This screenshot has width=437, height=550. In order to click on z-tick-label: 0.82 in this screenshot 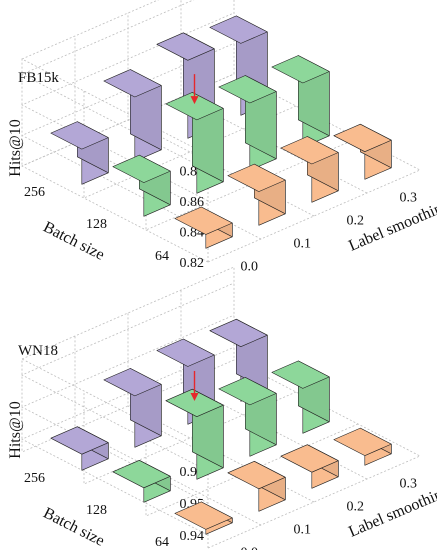, I will do `click(192, 263)`.